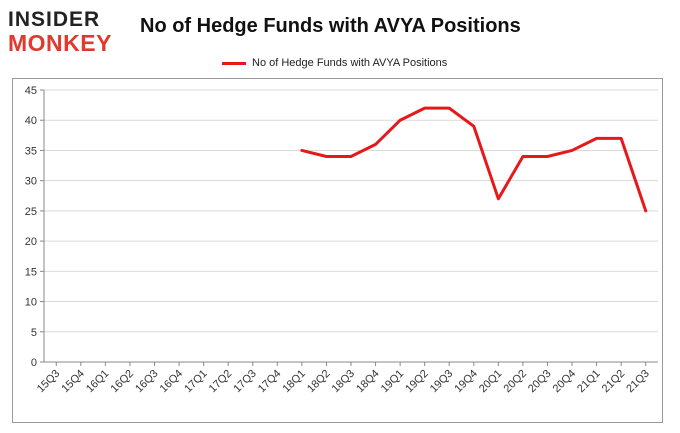  What do you see at coordinates (326, 156) in the screenshot?
I see `data-point-18Q2` at bounding box center [326, 156].